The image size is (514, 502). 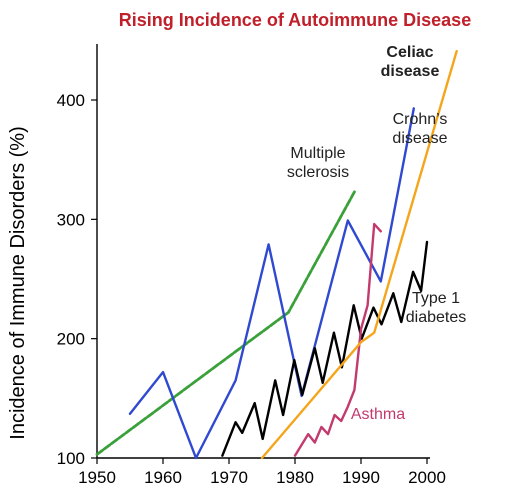 What do you see at coordinates (420, 119) in the screenshot?
I see `crohn-s-disease-label: Crohn’s` at bounding box center [420, 119].